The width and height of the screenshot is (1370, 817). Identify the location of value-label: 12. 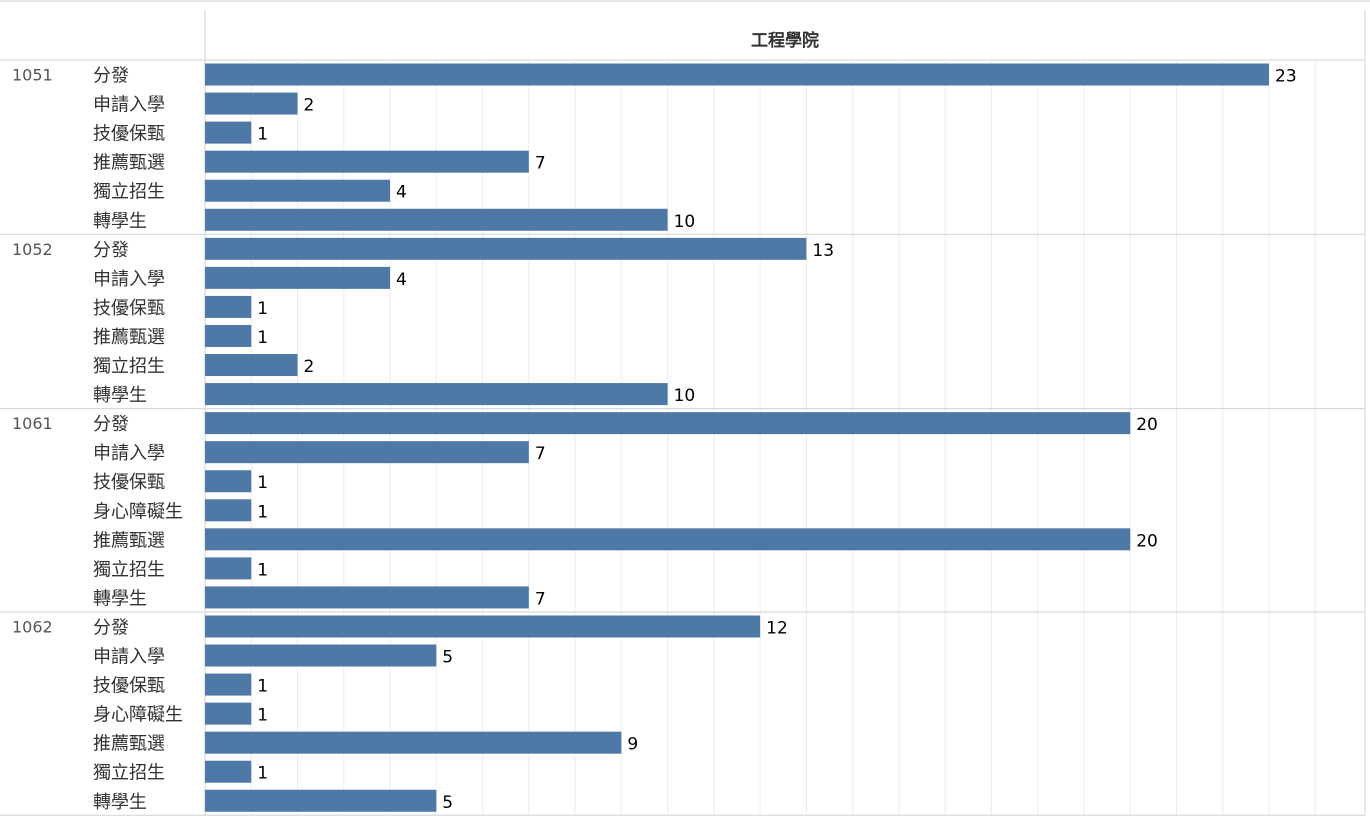
(777, 628).